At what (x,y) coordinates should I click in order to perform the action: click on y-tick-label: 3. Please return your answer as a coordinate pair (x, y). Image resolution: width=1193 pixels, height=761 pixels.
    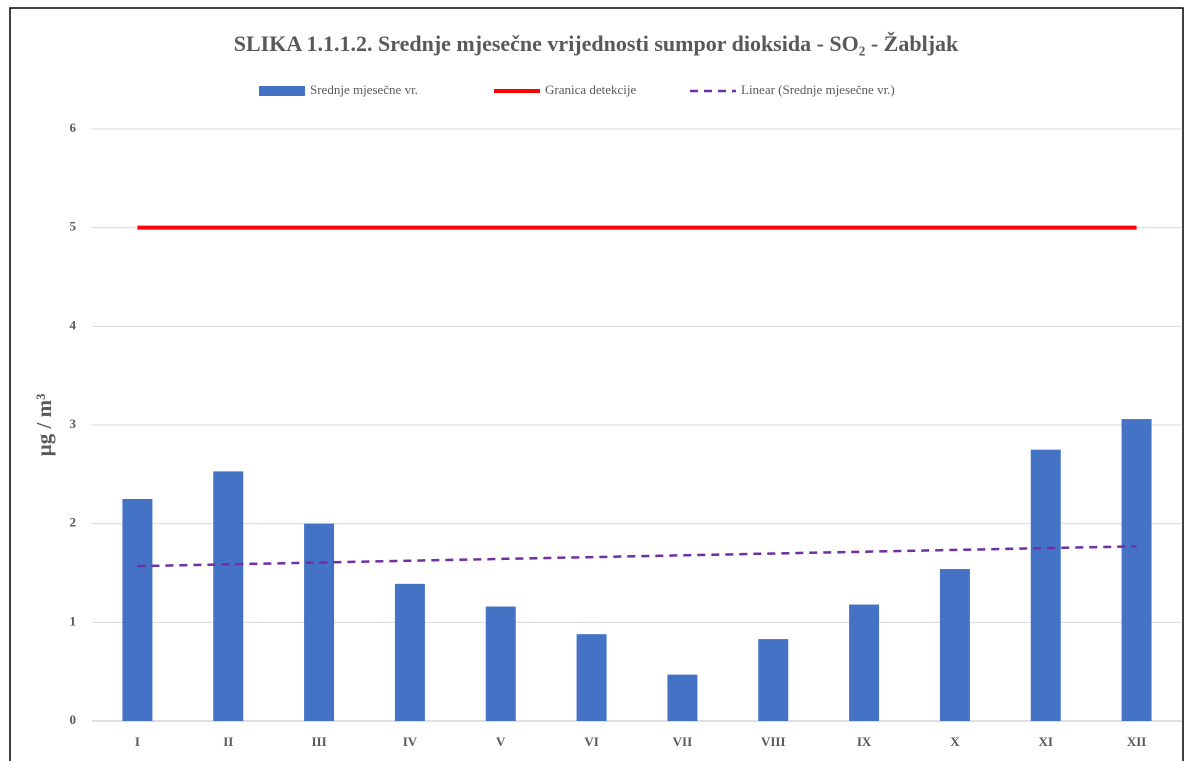
    Looking at the image, I should click on (73, 423).